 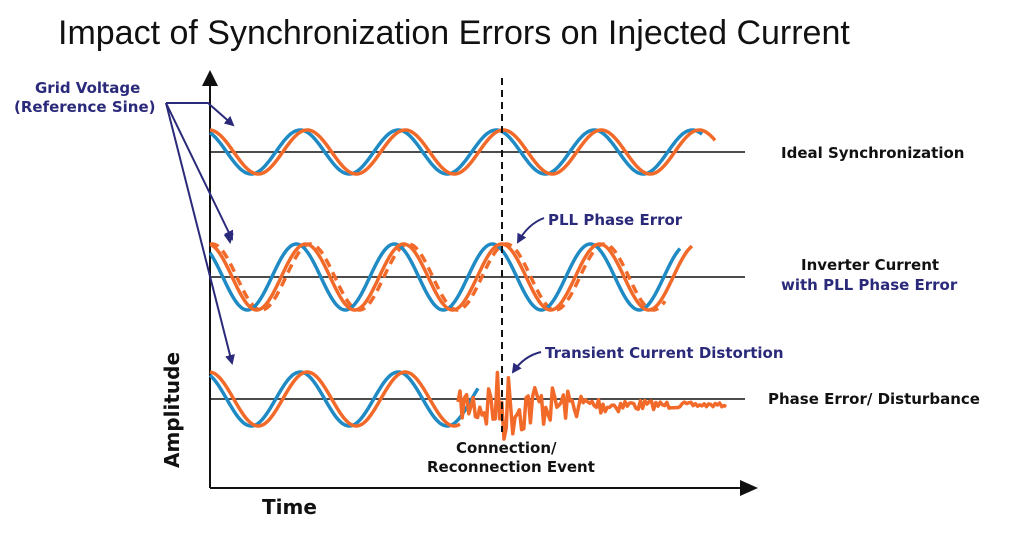 I want to click on event-label-line1: Connection/, so click(x=506, y=448).